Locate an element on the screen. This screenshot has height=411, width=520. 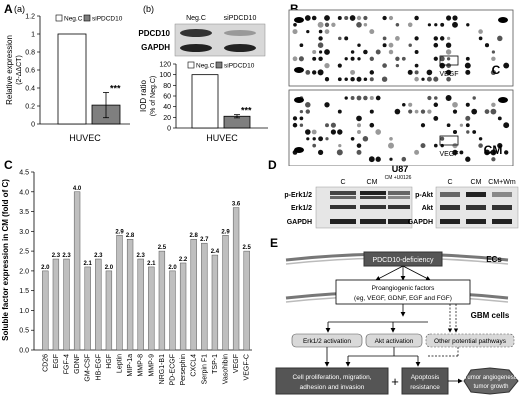
chartA-legend-label: Neg.C is located at coordinates (73, 19).